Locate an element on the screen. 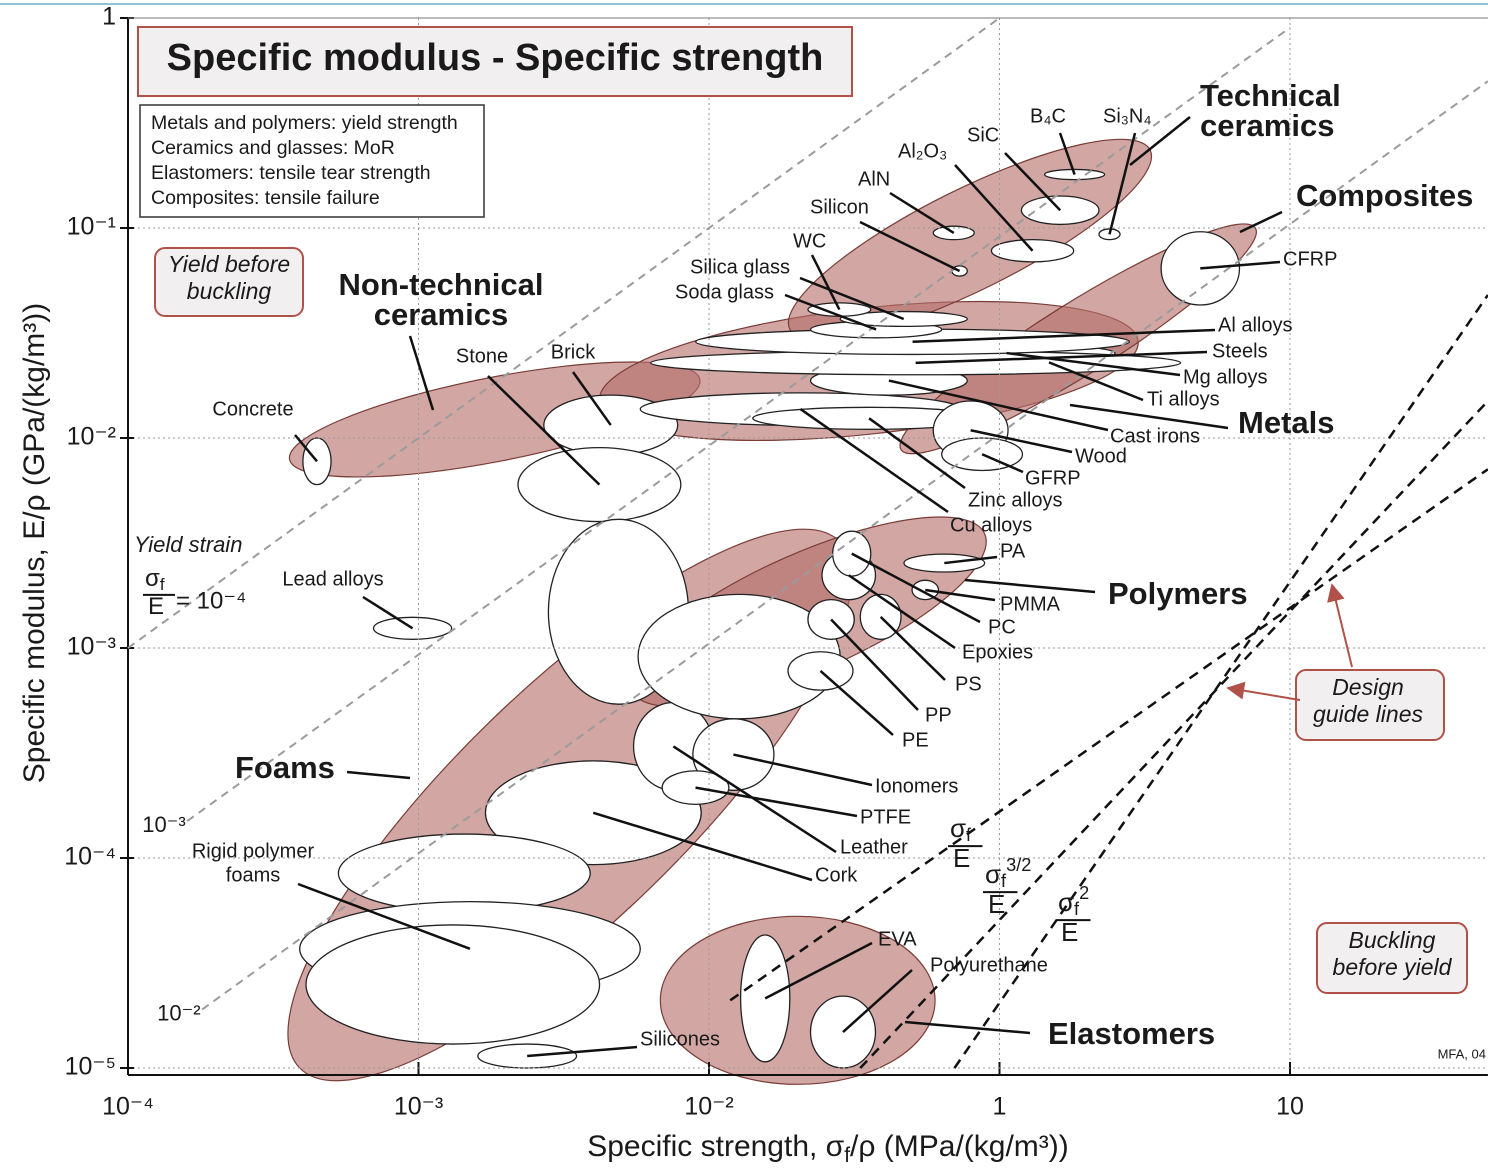 The height and width of the screenshot is (1170, 1488). y-tick-label: 10⁻³ is located at coordinates (91, 647).